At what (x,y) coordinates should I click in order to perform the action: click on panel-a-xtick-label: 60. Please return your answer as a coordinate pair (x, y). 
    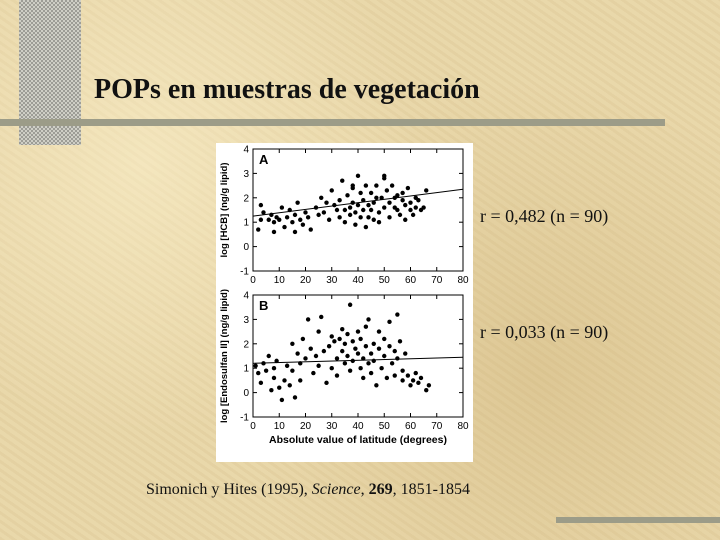
    Looking at the image, I should click on (411, 280).